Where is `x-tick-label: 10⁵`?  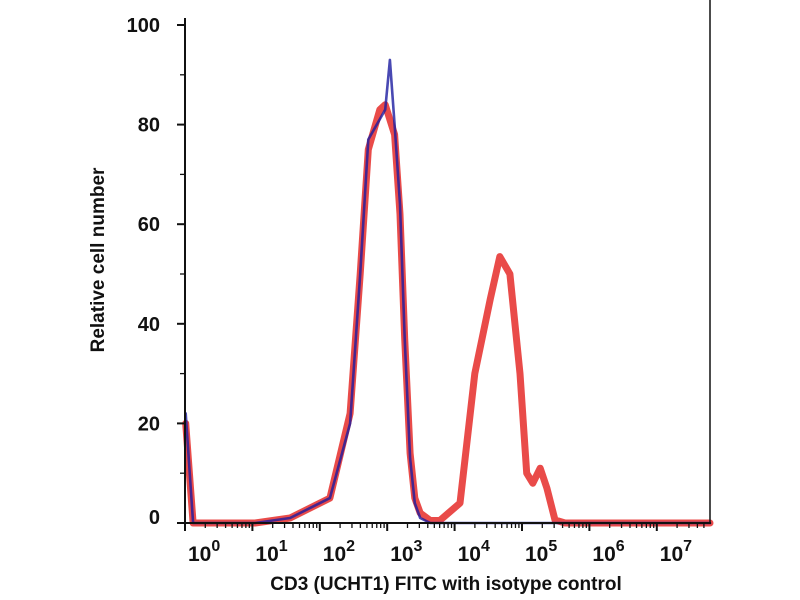 x-tick-label: 10⁵ is located at coordinates (541, 552).